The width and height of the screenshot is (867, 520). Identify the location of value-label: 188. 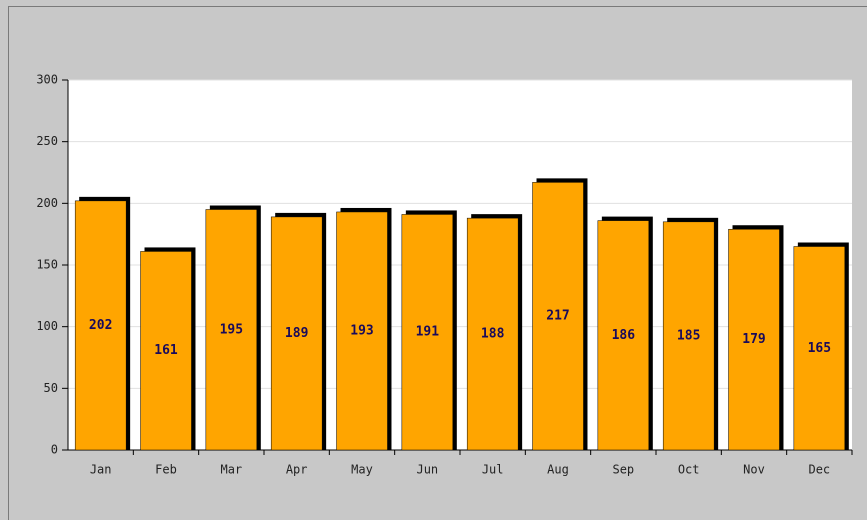
(493, 334).